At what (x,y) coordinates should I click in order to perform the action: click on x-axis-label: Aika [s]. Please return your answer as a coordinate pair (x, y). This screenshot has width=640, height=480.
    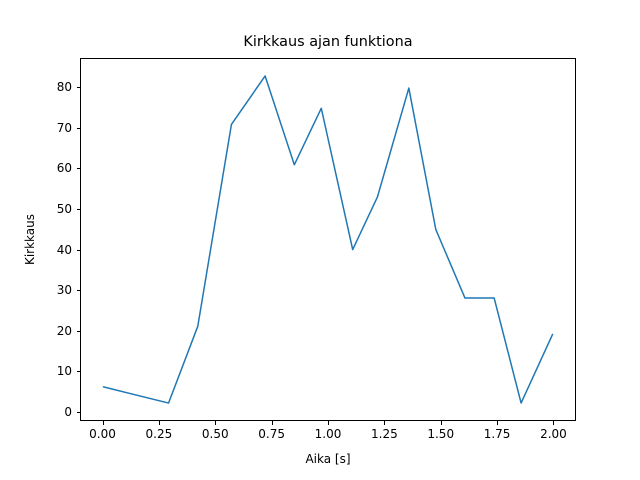
    Looking at the image, I should click on (328, 459).